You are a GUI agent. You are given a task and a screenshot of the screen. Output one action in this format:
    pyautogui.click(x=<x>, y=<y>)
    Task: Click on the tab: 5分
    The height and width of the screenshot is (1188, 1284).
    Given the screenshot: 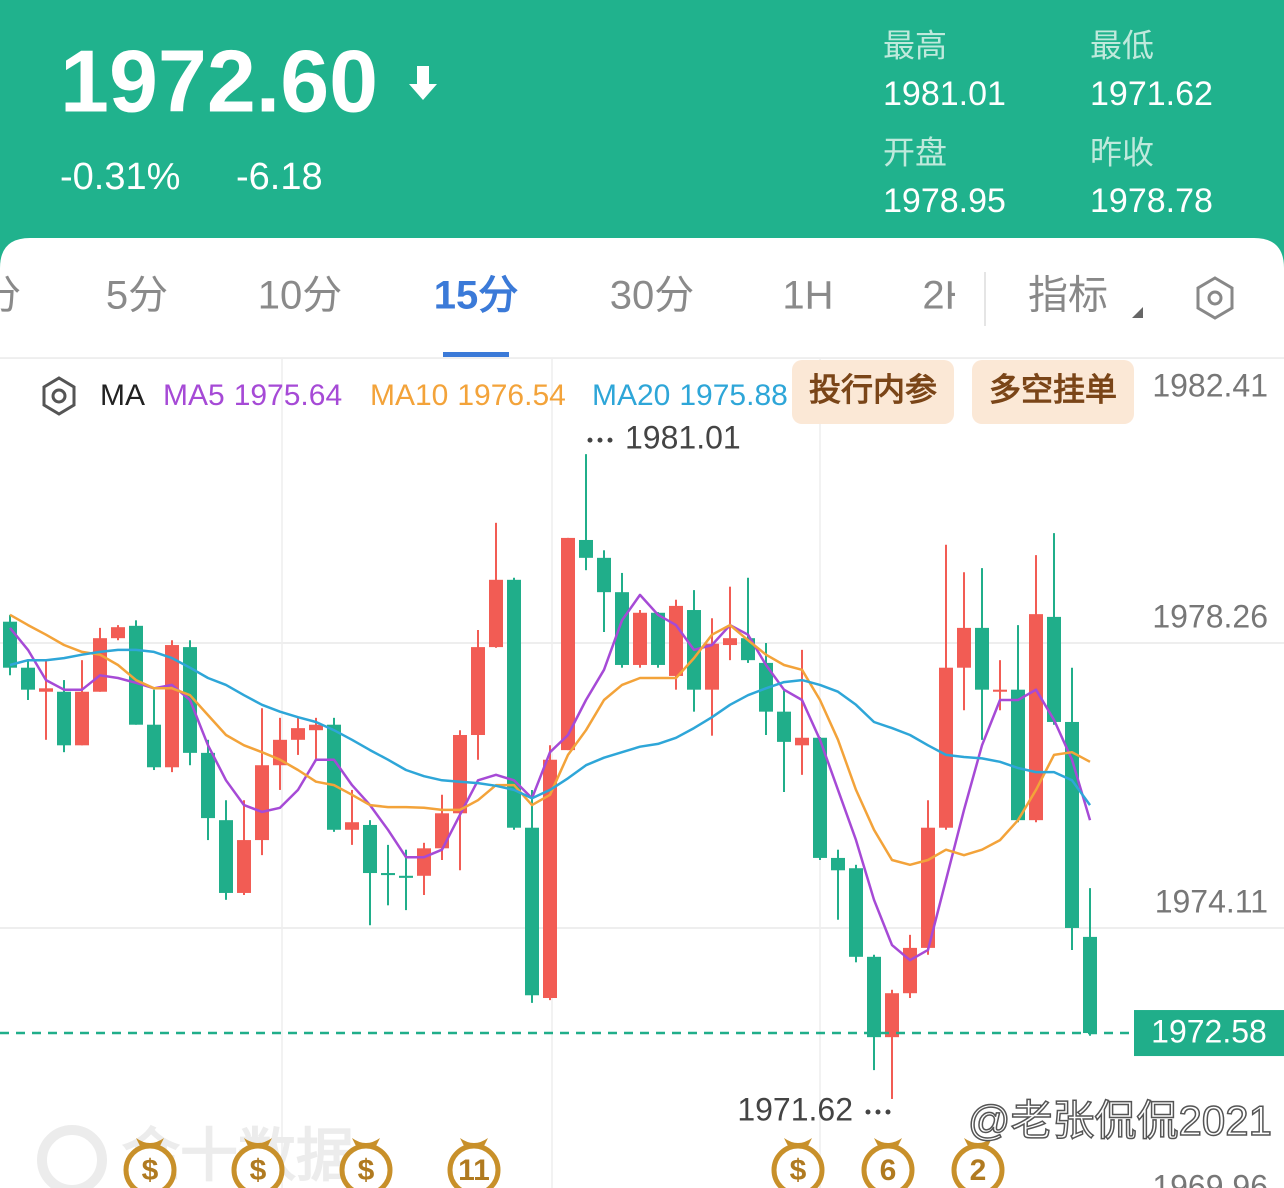 What is the action you would take?
    pyautogui.click(x=137, y=296)
    